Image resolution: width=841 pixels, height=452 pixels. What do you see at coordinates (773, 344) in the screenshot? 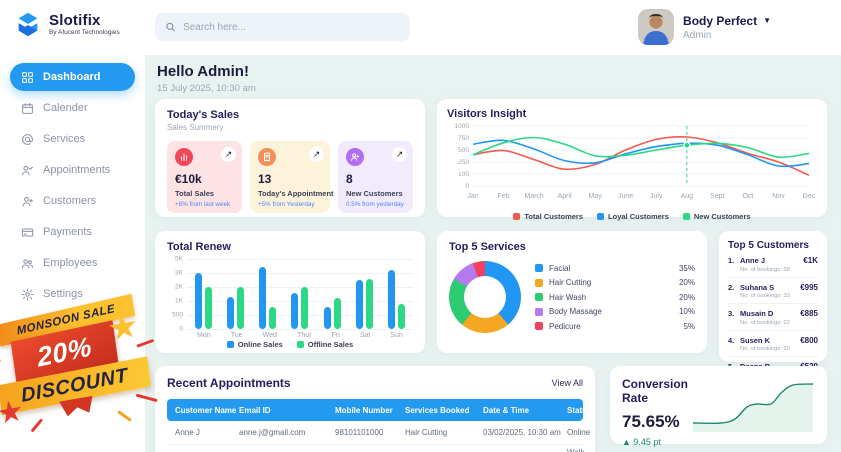
I see `customer-row: 4. Susen K No. of bookings: 20 €800` at bounding box center [773, 344].